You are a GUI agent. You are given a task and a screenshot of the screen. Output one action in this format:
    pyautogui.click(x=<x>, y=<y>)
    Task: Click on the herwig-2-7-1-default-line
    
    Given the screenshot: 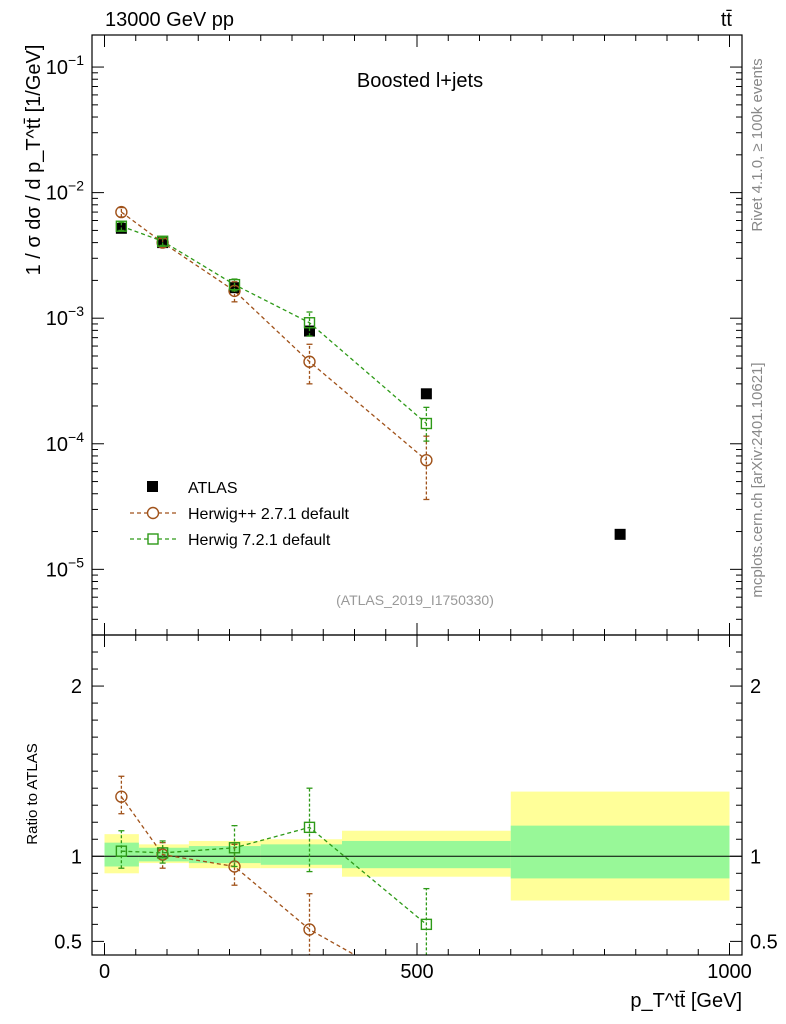 What is the action you would take?
    pyautogui.click(x=273, y=336)
    